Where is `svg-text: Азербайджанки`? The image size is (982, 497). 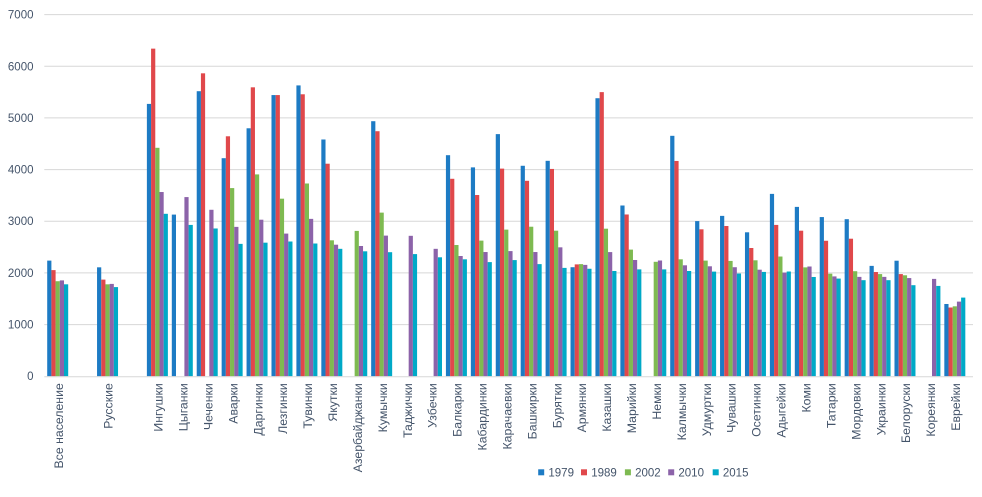
svg-text: Азербайджанки is located at coordinates (358, 427).